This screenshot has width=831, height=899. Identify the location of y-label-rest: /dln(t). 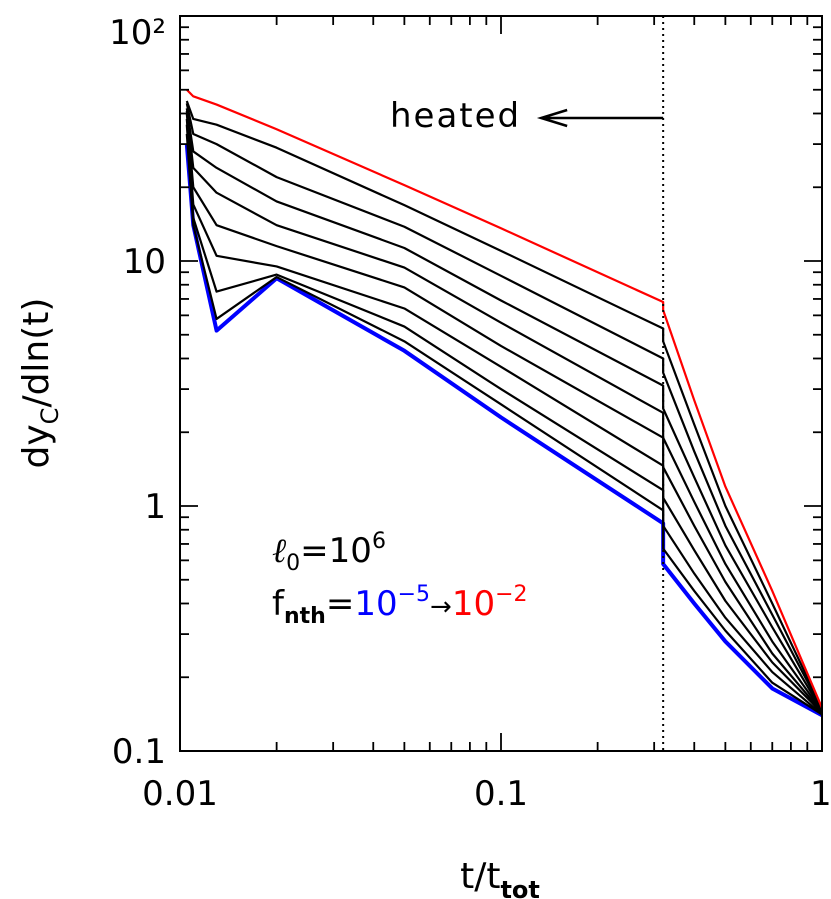
(36, 353).